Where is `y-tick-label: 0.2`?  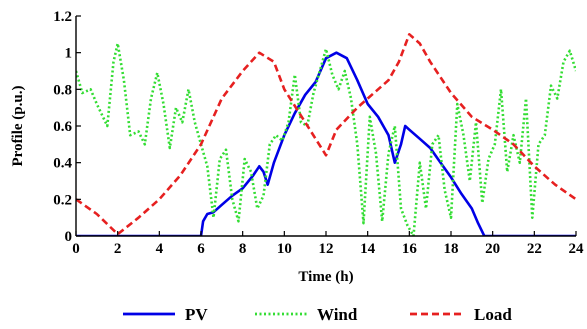 y-tick-label: 0.2 is located at coordinates (62, 200).